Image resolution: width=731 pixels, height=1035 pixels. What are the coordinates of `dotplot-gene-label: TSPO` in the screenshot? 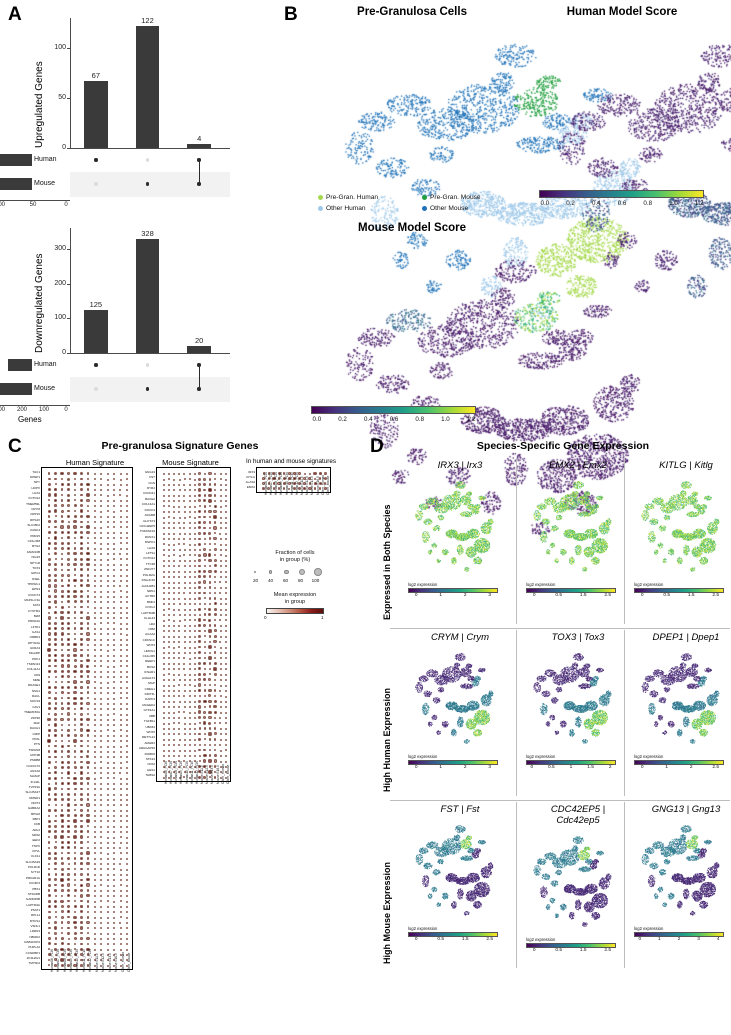 It's located at (35, 845).